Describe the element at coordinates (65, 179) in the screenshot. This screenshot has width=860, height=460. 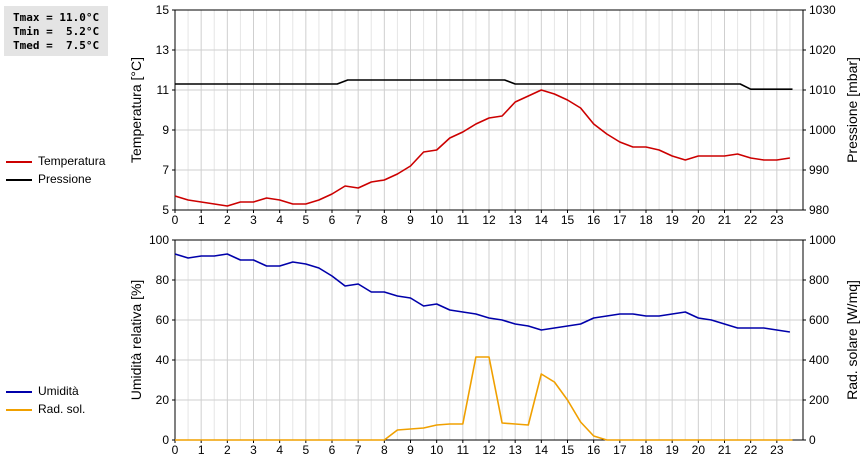
I see `legend-label-pressione: Pressione` at that location.